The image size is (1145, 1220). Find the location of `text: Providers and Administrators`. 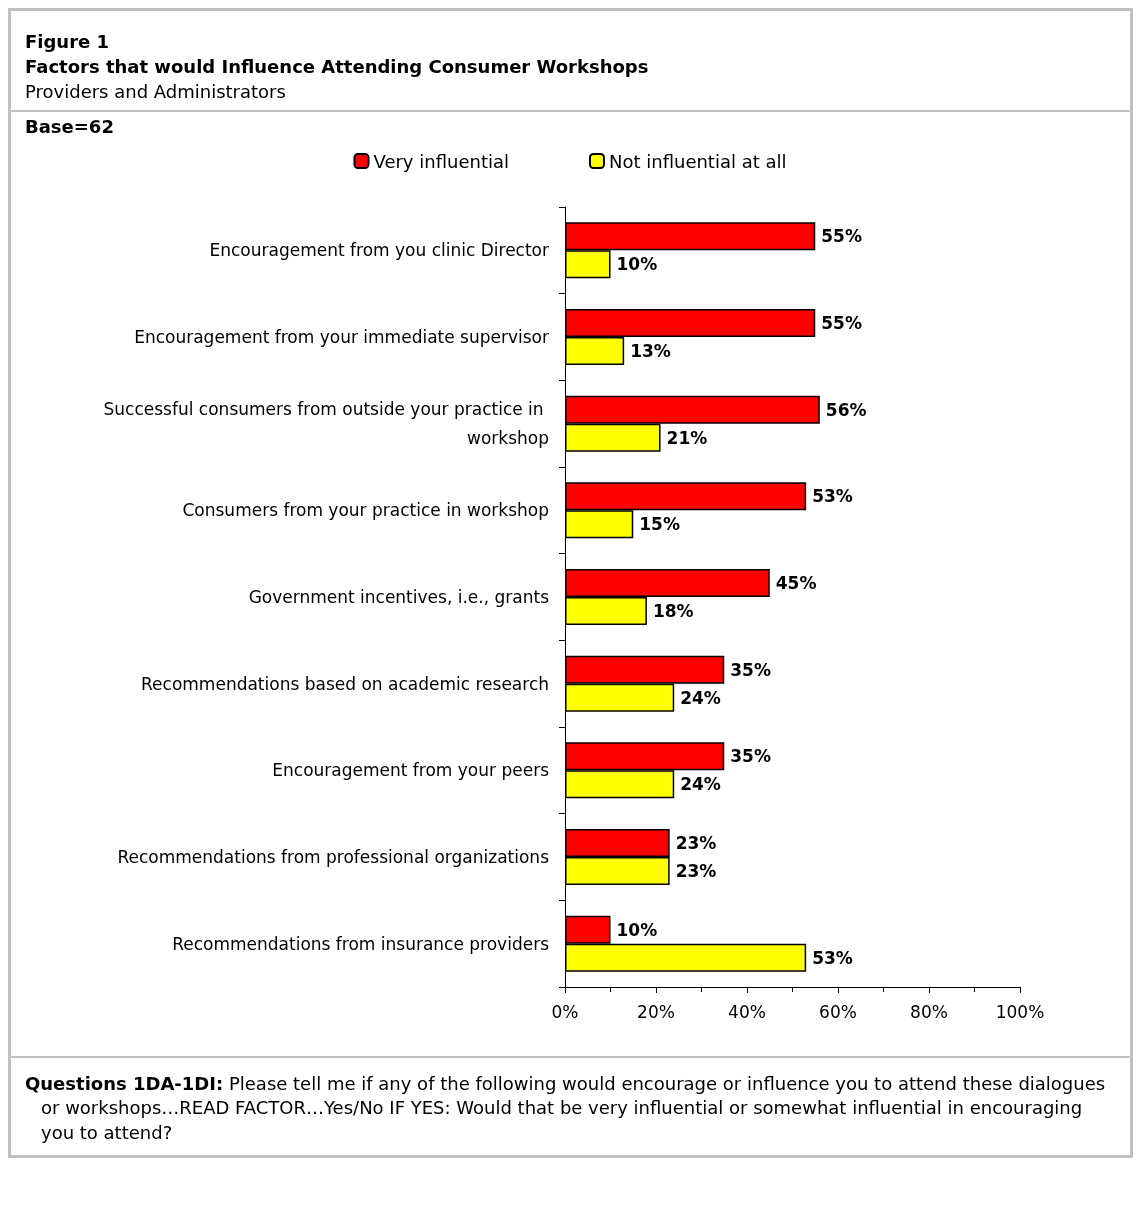

text: Providers and Administrators is located at coordinates (156, 91).